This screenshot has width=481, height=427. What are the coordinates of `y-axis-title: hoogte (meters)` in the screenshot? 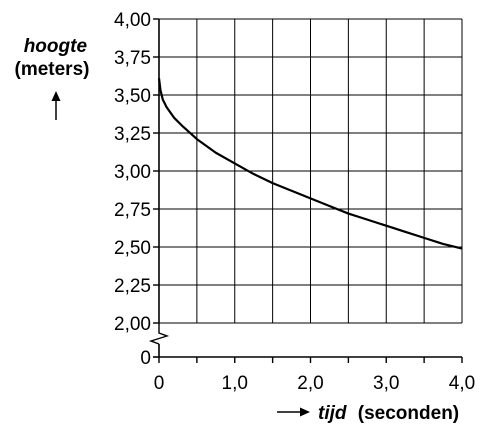 It's located at (54, 58).